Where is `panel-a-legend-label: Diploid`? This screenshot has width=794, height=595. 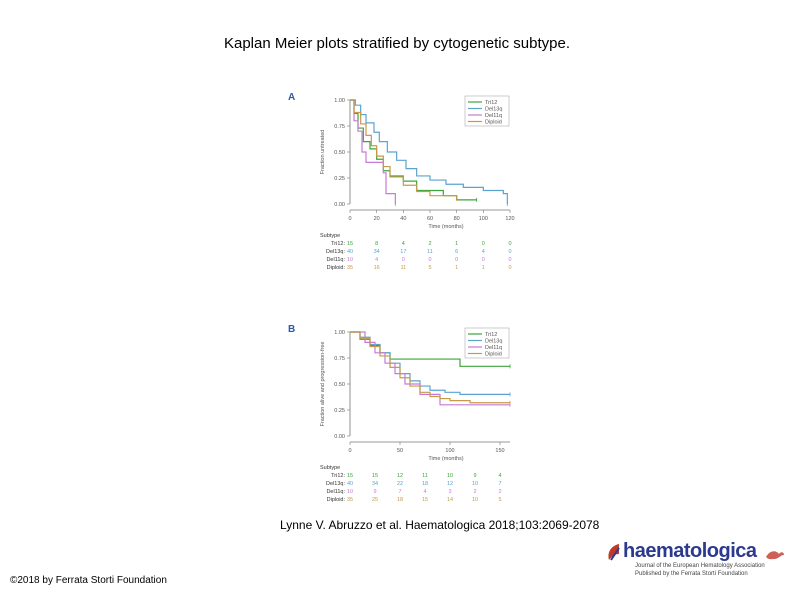
panel-a-legend-label: Diploid is located at coordinates (493, 123).